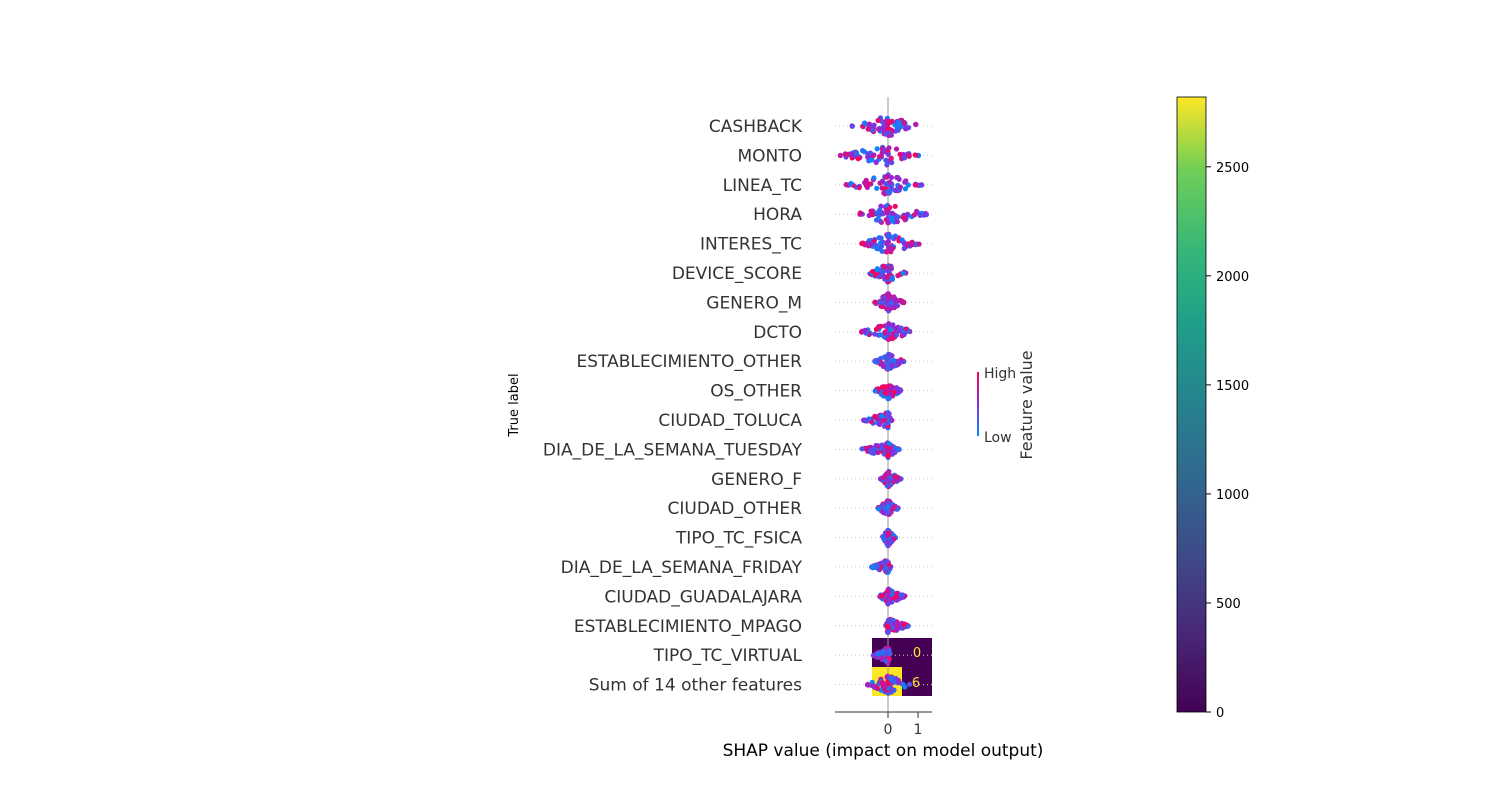 The height and width of the screenshot is (800, 1500). I want to click on x-tick-1: 1, so click(918, 730).